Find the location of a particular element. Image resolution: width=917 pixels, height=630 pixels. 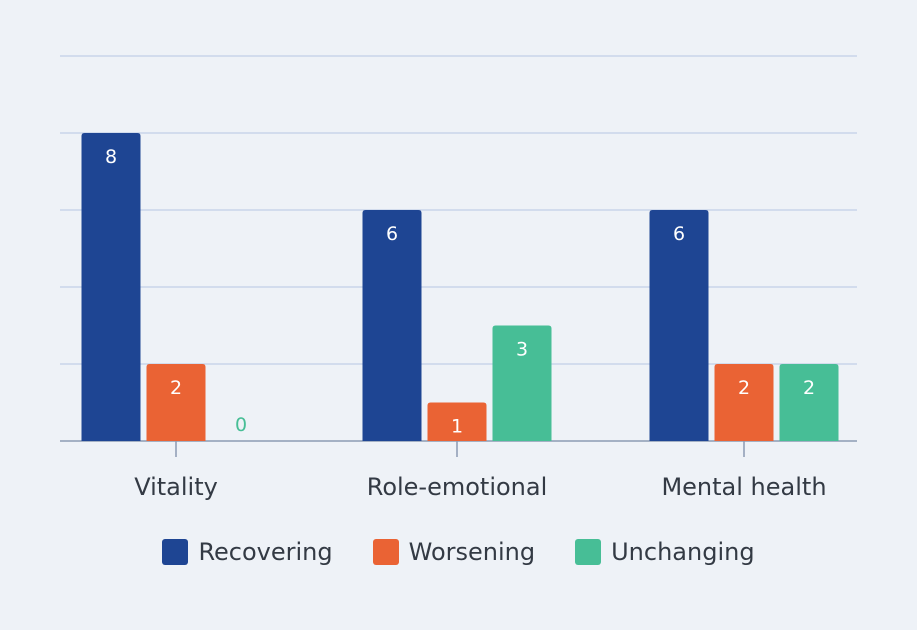

legend-label-worsening: Worsening is located at coordinates (472, 552).